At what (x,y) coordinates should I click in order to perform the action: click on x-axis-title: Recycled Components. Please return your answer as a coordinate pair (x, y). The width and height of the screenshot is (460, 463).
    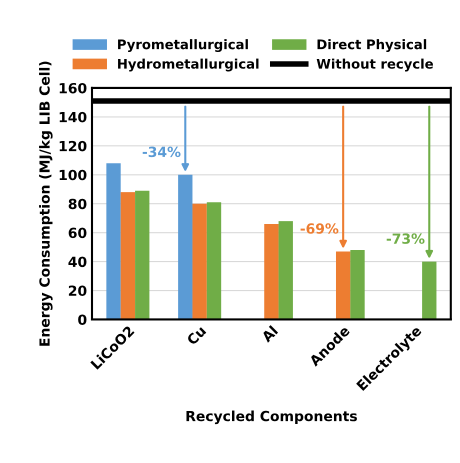
    Looking at the image, I should click on (271, 417).